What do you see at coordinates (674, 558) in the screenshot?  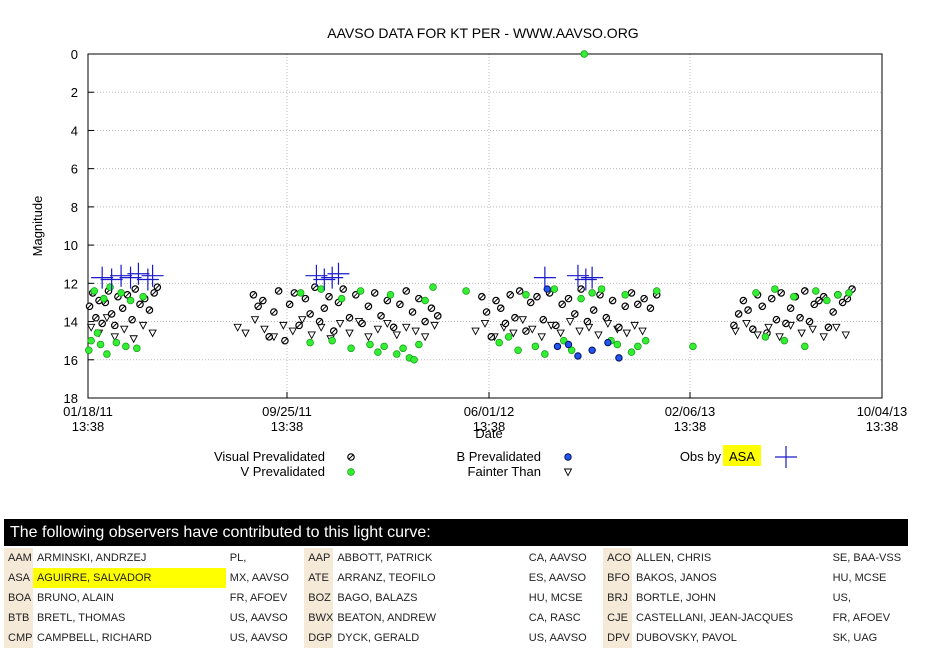 I see `observer-name: ALLEN, CHRIS` at bounding box center [674, 558].